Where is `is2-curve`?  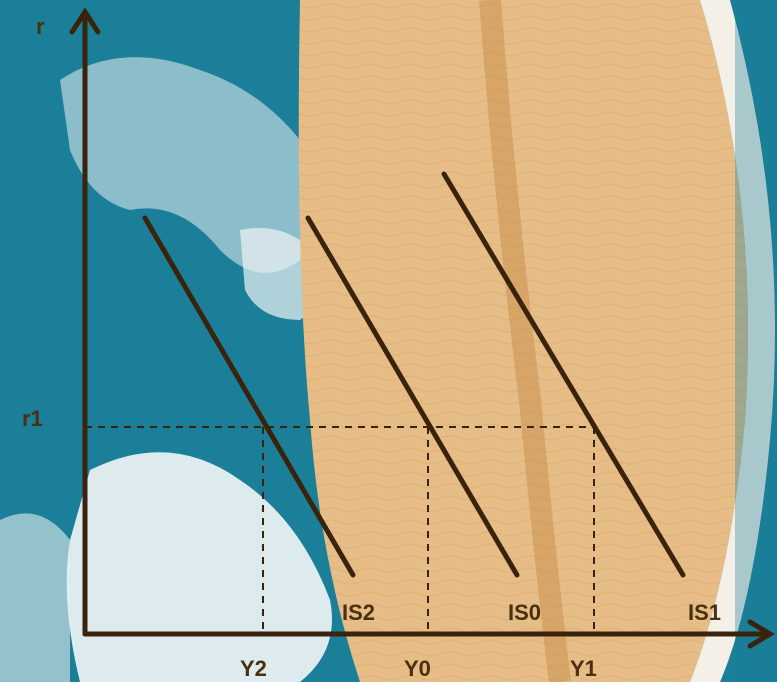 is2-curve is located at coordinates (249, 396).